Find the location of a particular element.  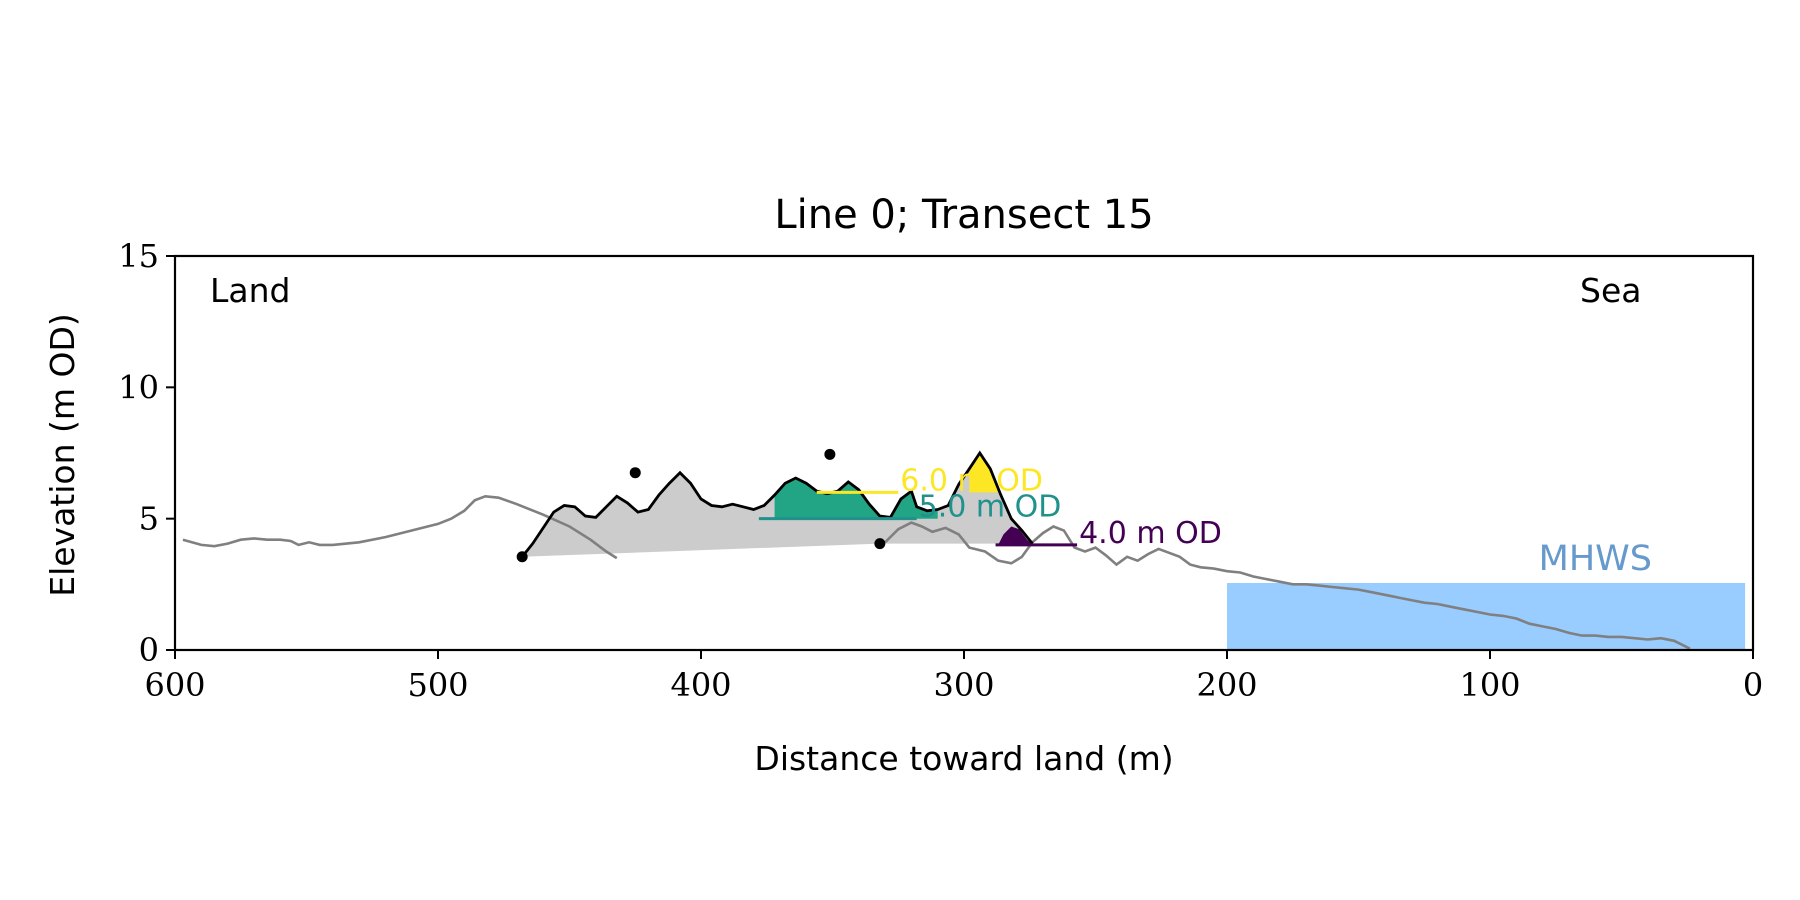

x-axis-label: Distance toward land (m) is located at coordinates (963, 758).